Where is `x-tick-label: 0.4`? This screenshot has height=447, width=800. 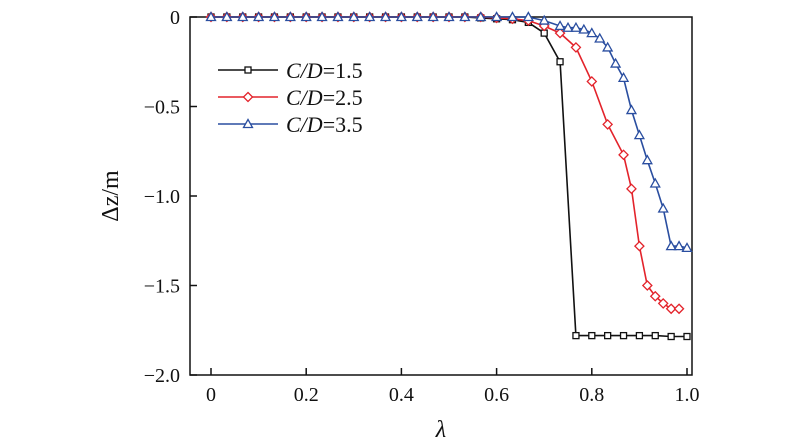 x-tick-label: 0.4 is located at coordinates (401, 395).